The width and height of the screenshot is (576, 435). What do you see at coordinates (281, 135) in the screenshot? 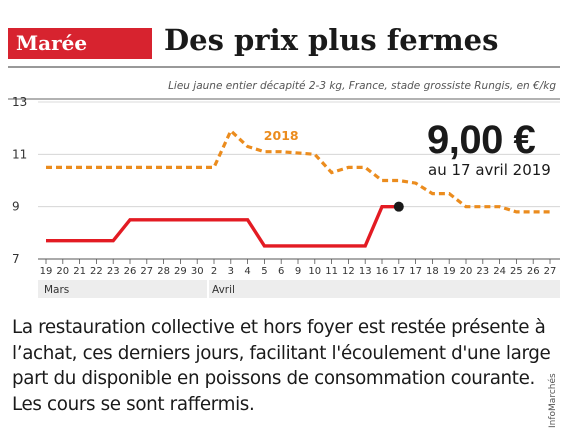
I see `series-label-2018: 2018` at bounding box center [281, 135].